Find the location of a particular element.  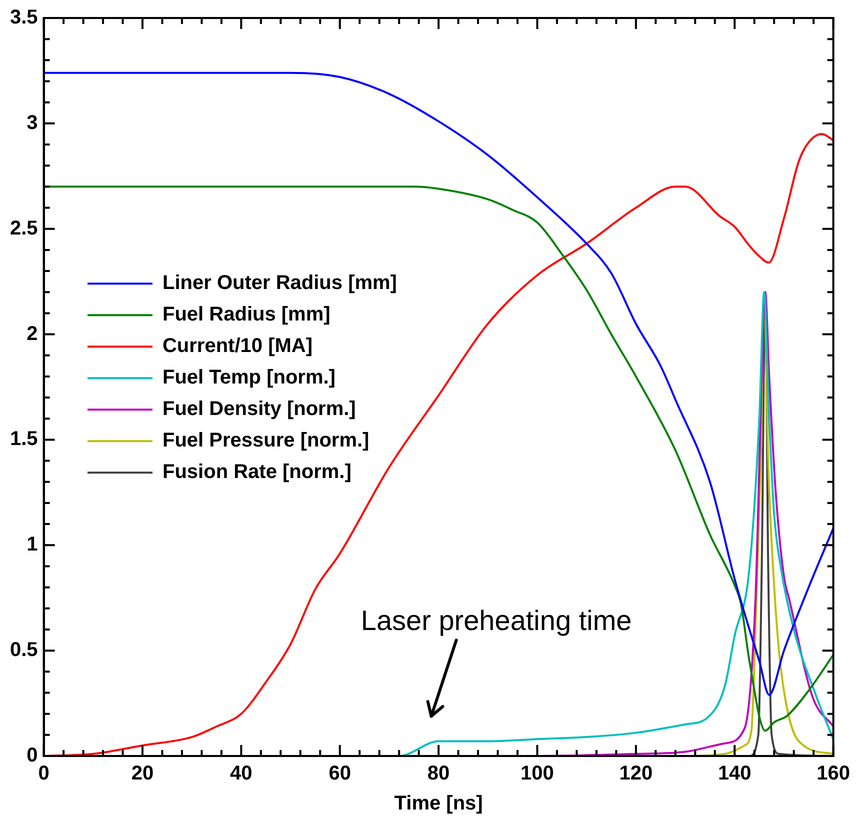

annotation: Laser preheating time is located at coordinates (496, 620).